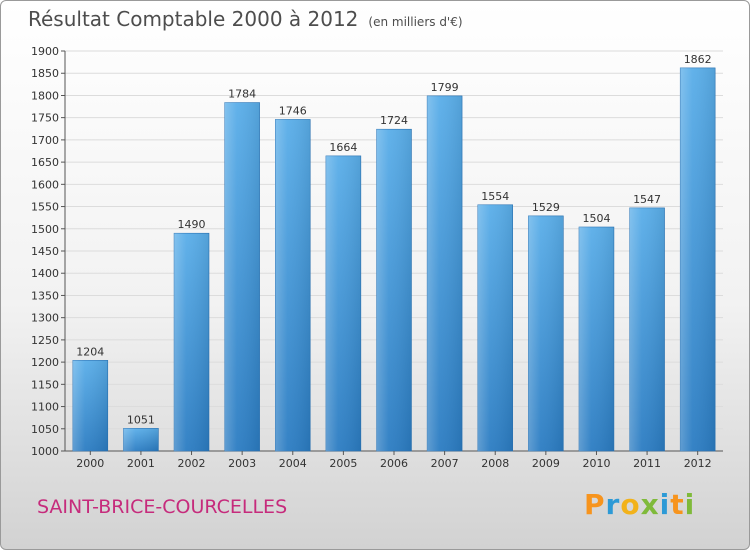 This screenshot has height=550, width=750. What do you see at coordinates (193, 19) in the screenshot?
I see `title-text: Résultat Comptable 2000 à 2012` at bounding box center [193, 19].